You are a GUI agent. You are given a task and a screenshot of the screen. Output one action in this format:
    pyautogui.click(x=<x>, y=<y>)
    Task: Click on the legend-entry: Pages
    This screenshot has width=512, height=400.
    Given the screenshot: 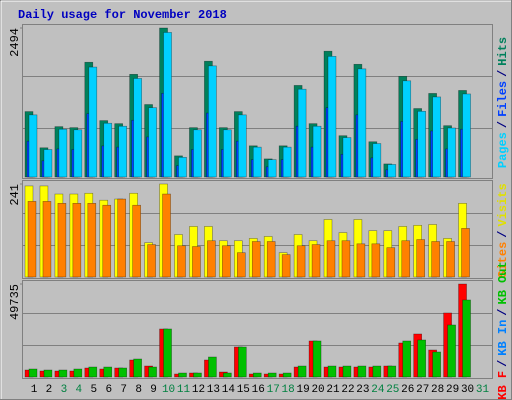 What is the action you would take?
    pyautogui.click(x=503, y=150)
    